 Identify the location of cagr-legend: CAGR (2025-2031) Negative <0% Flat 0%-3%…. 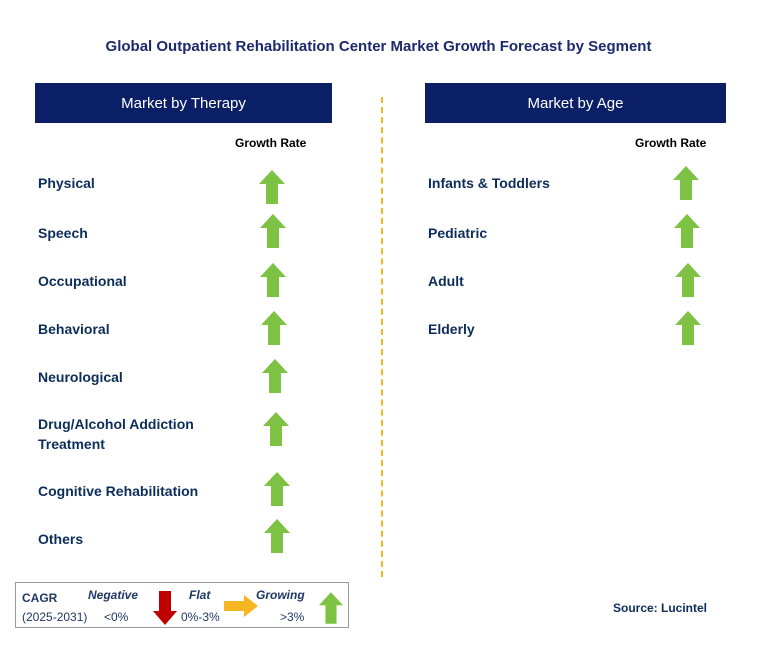
(182, 605).